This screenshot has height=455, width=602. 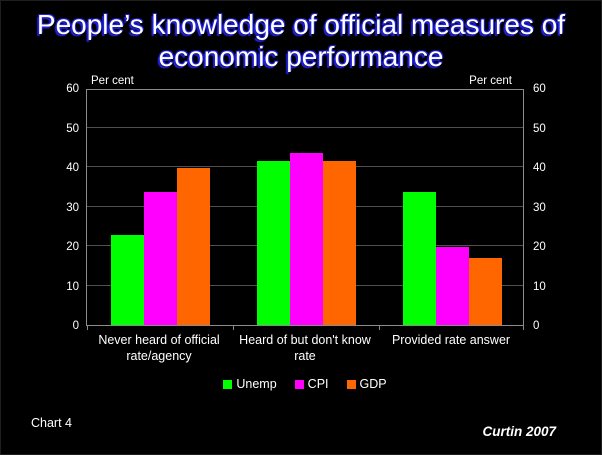 I want to click on ytick-right-60: 60, so click(x=539, y=89).